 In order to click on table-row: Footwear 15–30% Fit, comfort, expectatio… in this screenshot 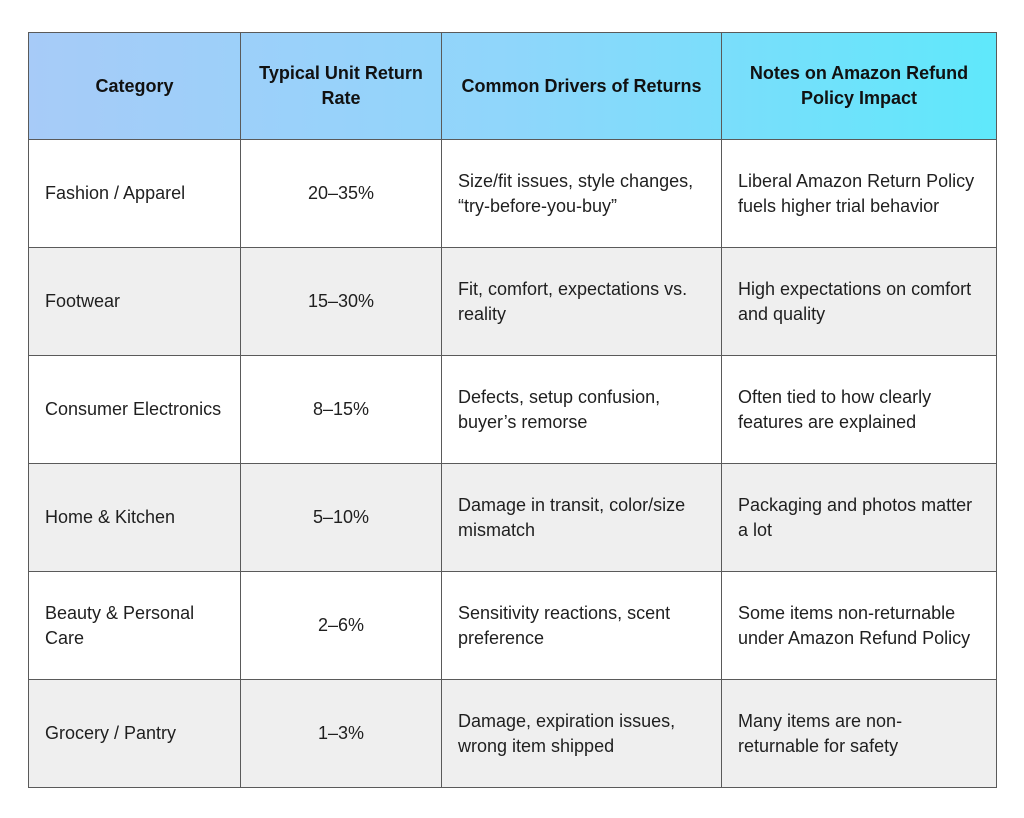, I will do `click(512, 301)`.